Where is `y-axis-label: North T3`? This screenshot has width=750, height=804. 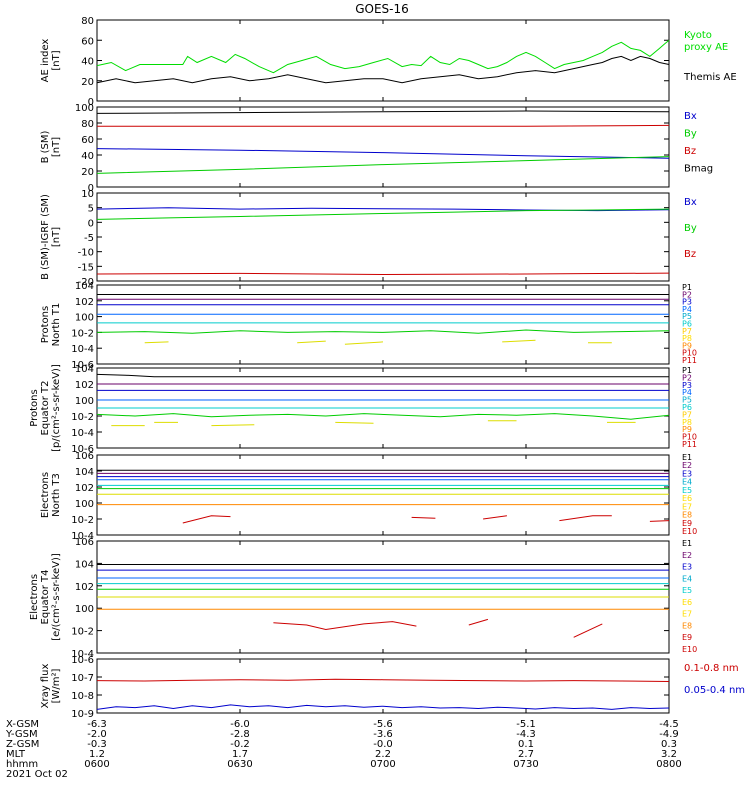 y-axis-label: North T3 is located at coordinates (56, 495).